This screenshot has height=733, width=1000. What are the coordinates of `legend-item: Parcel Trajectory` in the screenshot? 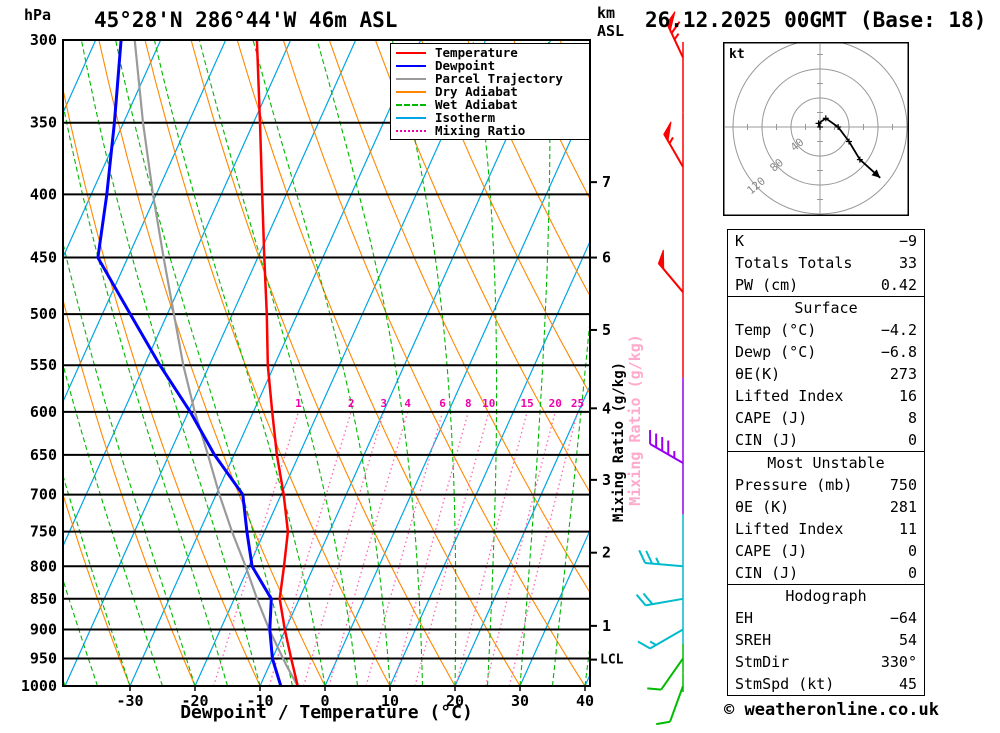 It's located at (490, 78).